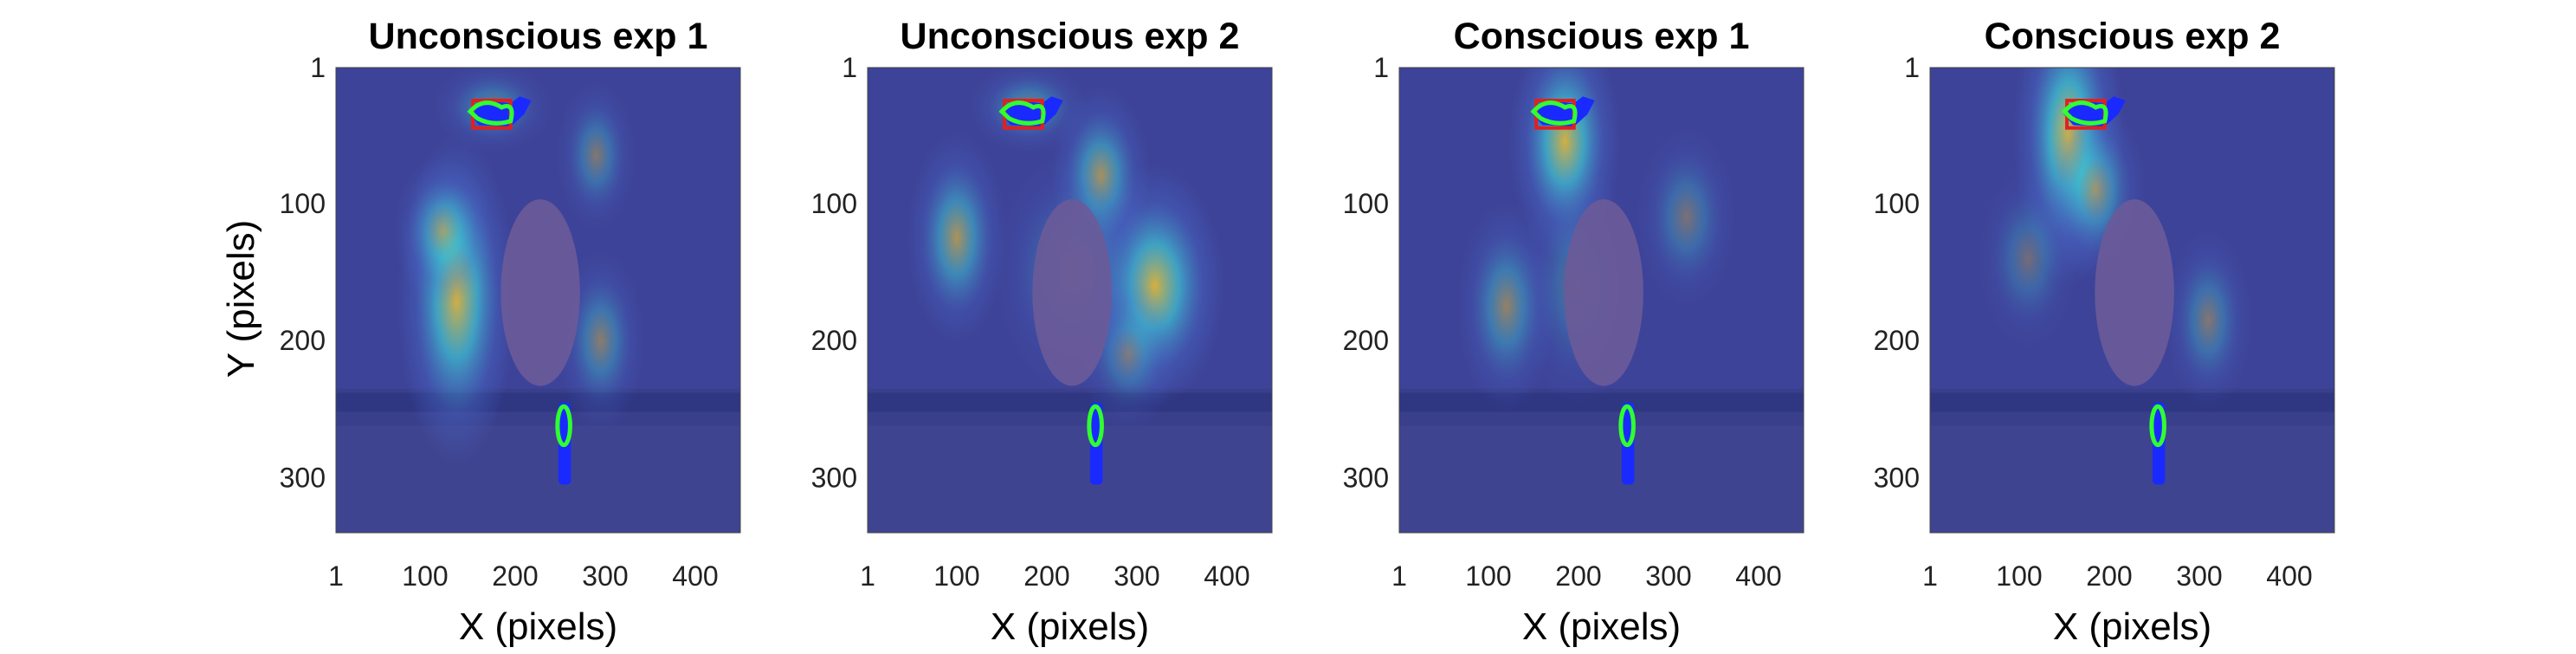 The image size is (2576, 654). What do you see at coordinates (2133, 36) in the screenshot?
I see `panel-title: Conscious exp 2` at bounding box center [2133, 36].